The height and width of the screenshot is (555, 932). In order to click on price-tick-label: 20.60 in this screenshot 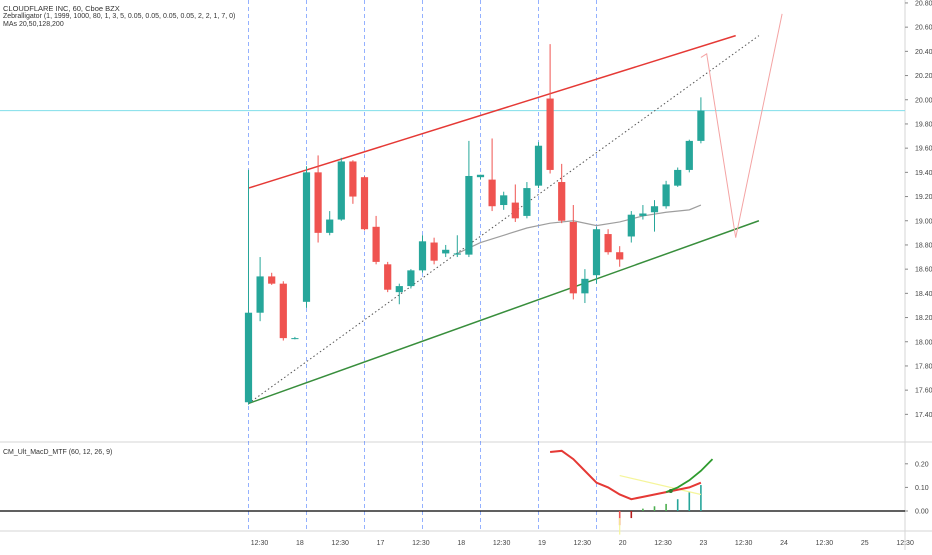, I will do `click(923, 28)`.